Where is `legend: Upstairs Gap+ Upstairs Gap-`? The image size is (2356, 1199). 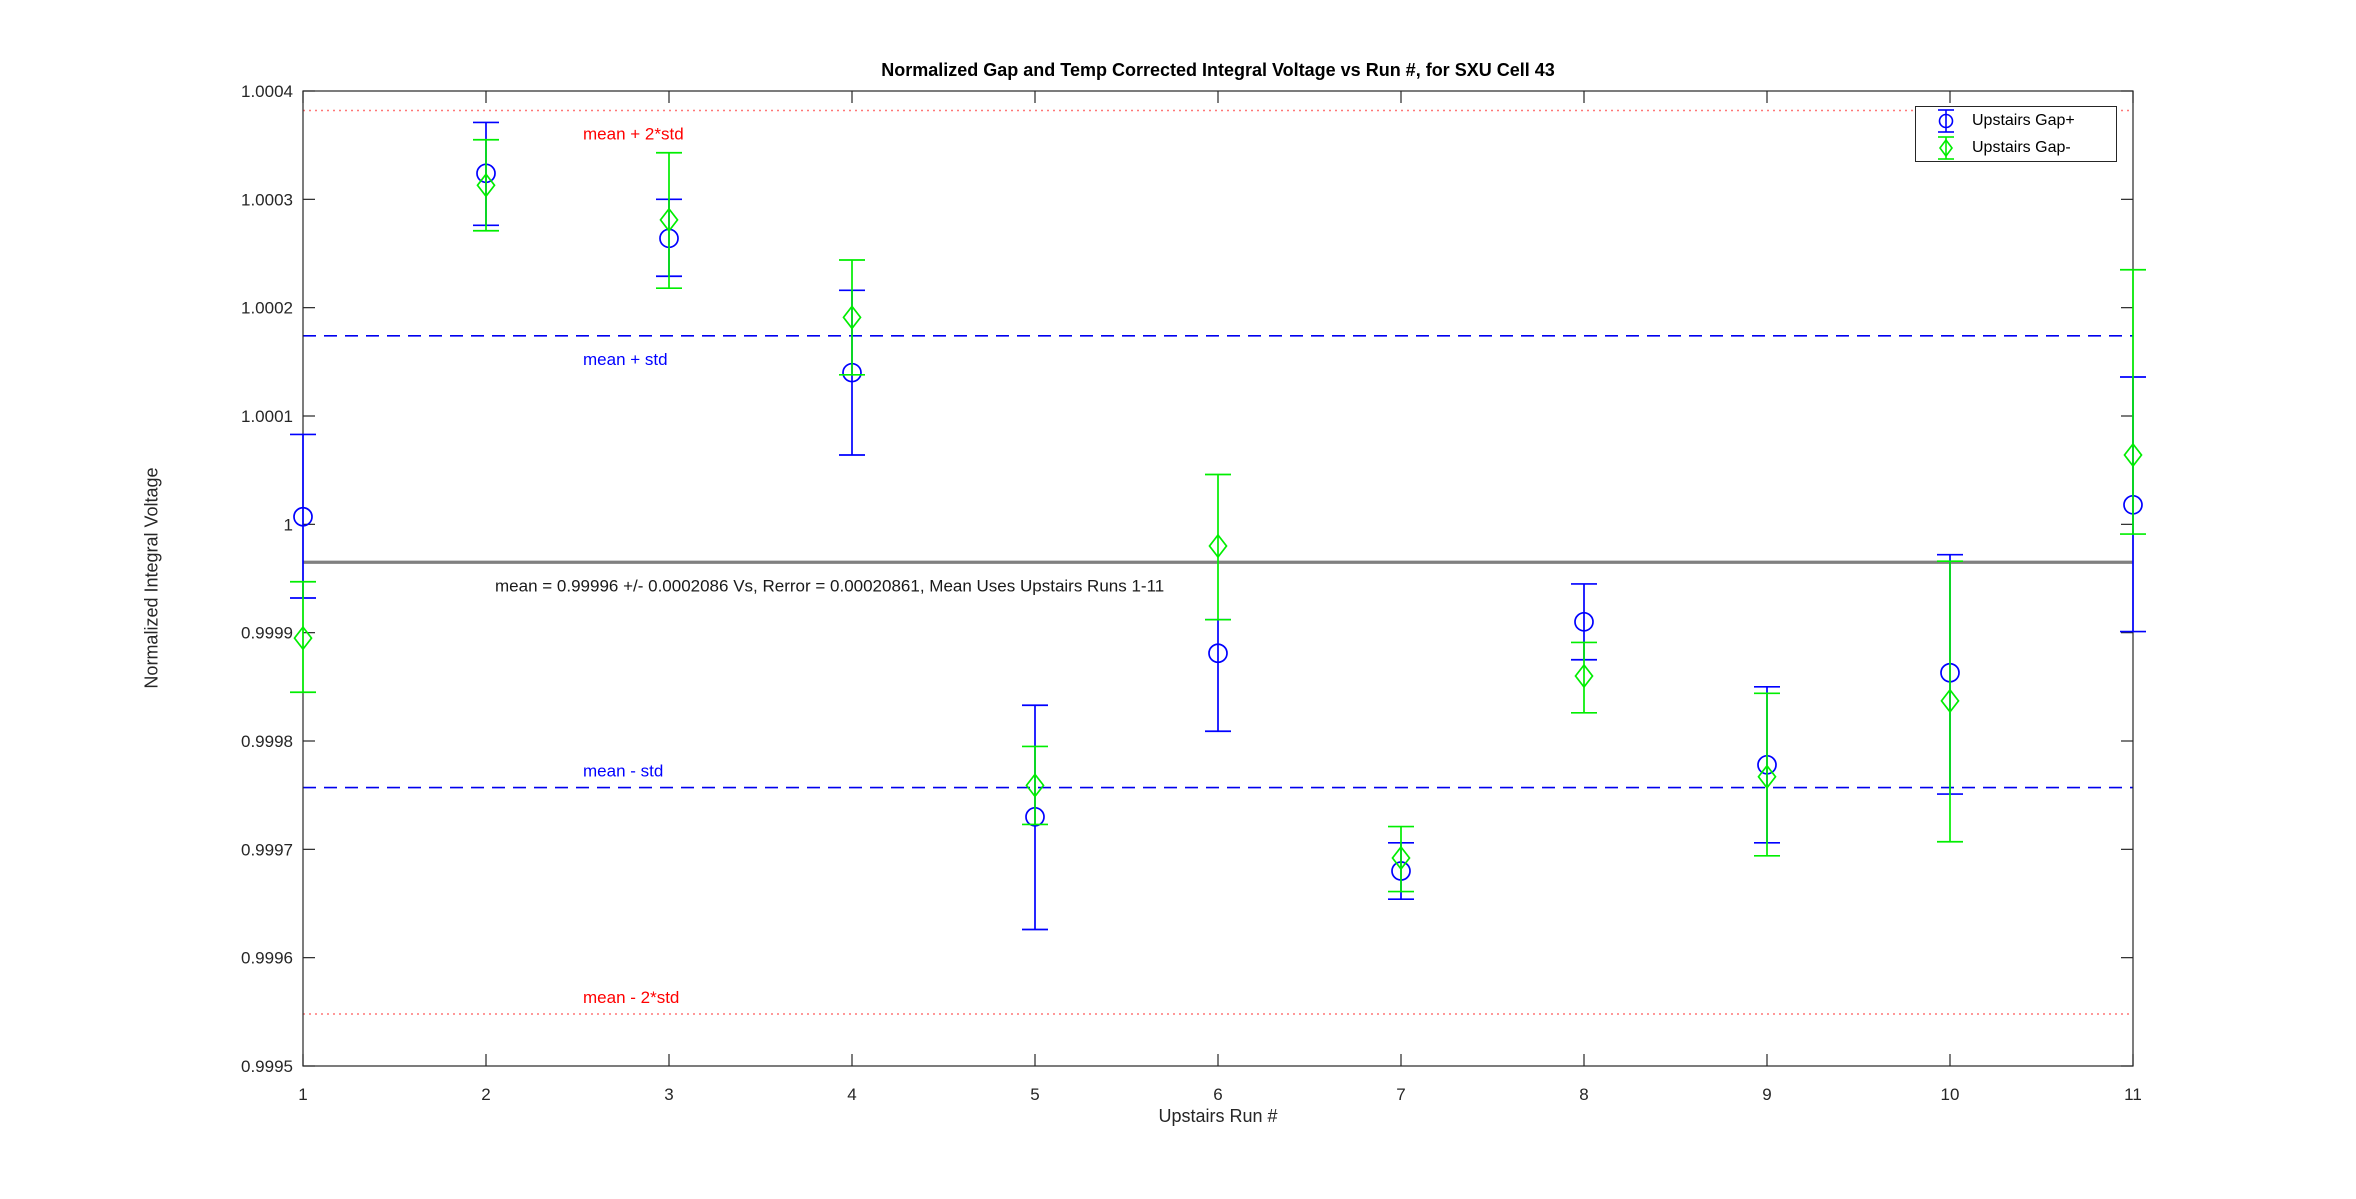
legend: Upstairs Gap+ Upstairs Gap- is located at coordinates (2016, 134).